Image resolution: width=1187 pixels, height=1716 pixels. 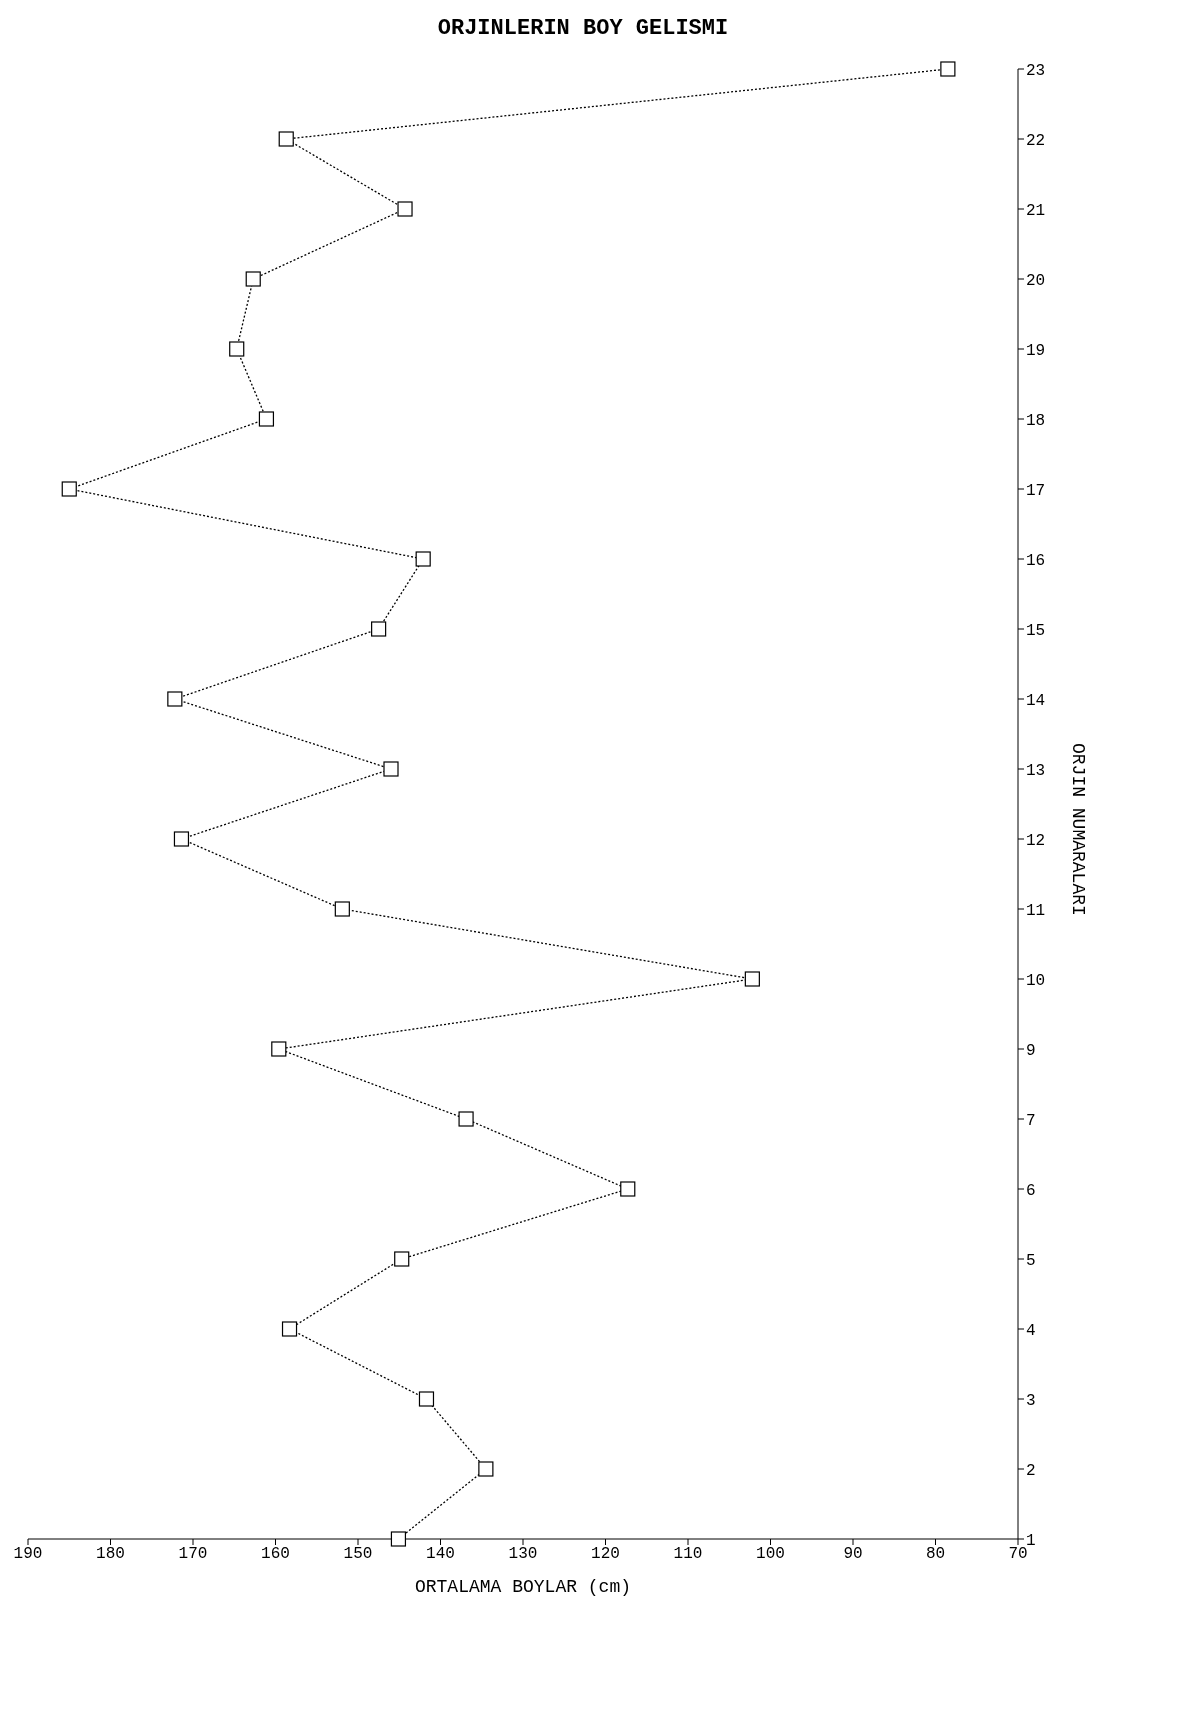 What do you see at coordinates (1036, 560) in the screenshot?
I see `y-tick-label: 16` at bounding box center [1036, 560].